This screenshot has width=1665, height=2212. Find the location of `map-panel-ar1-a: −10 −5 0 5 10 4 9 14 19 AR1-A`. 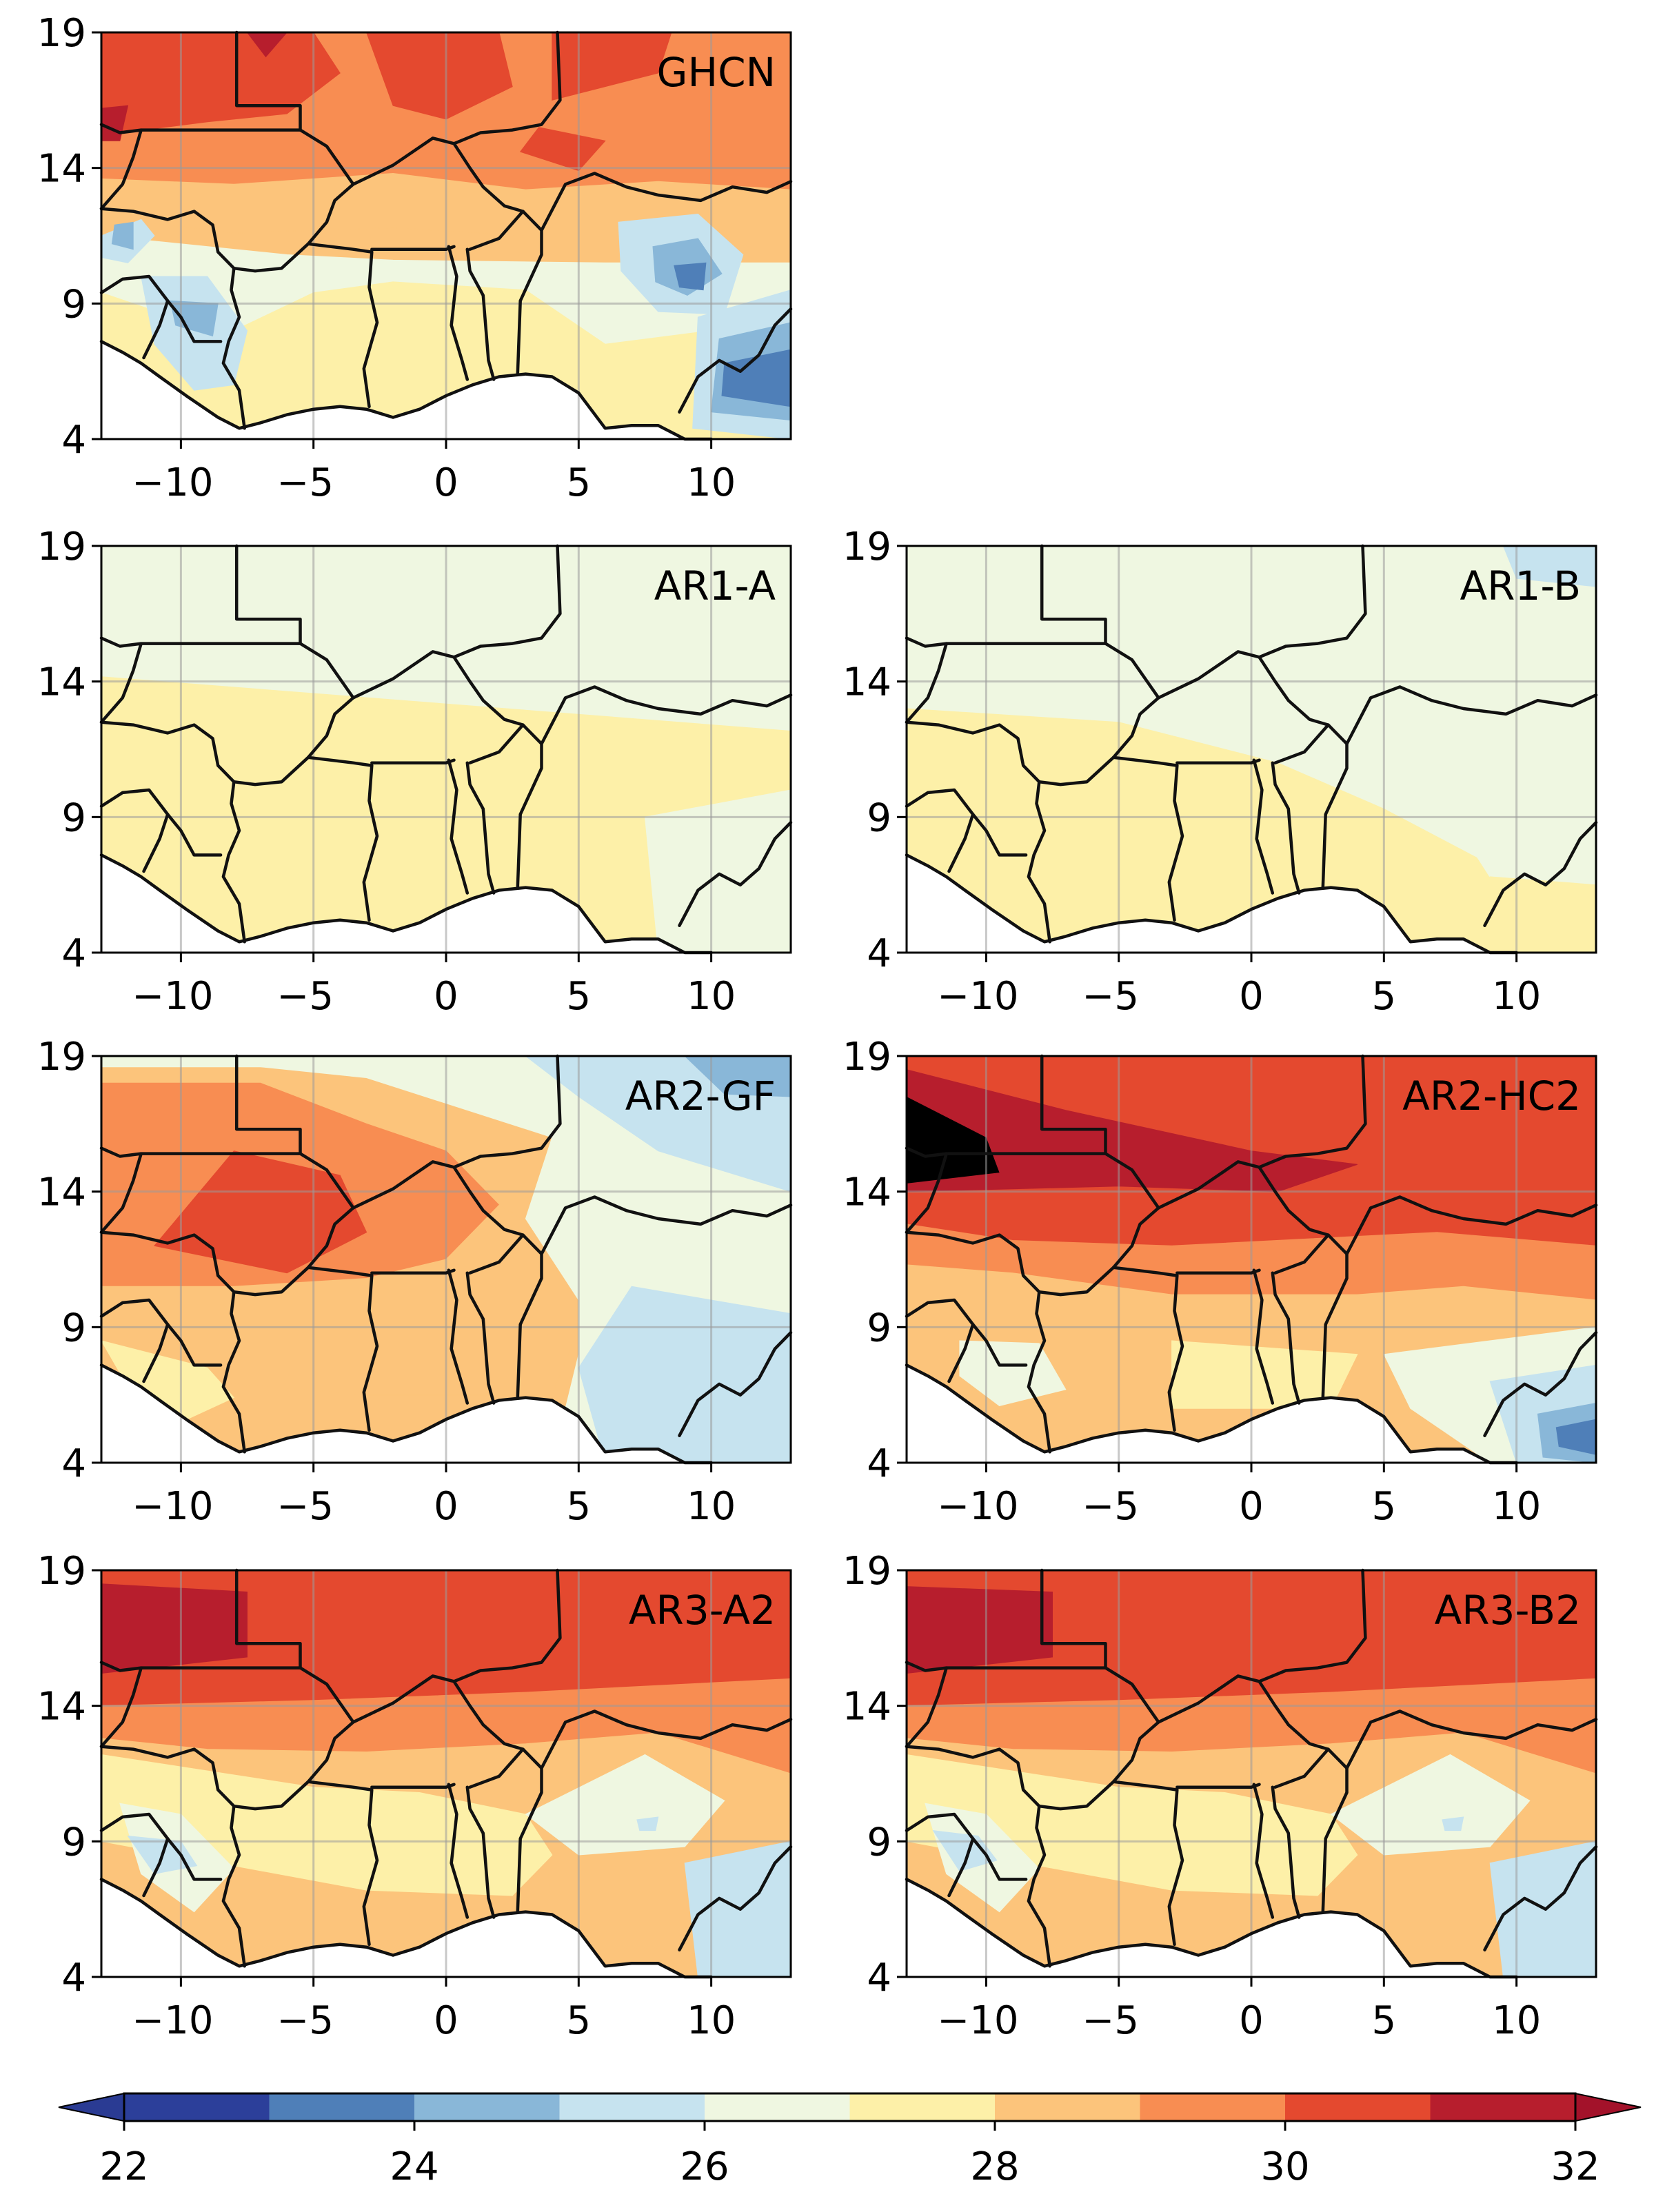

map-panel-ar1-a: −10 −5 0 5 10 4 9 14 19 AR1-A is located at coordinates (415, 772).